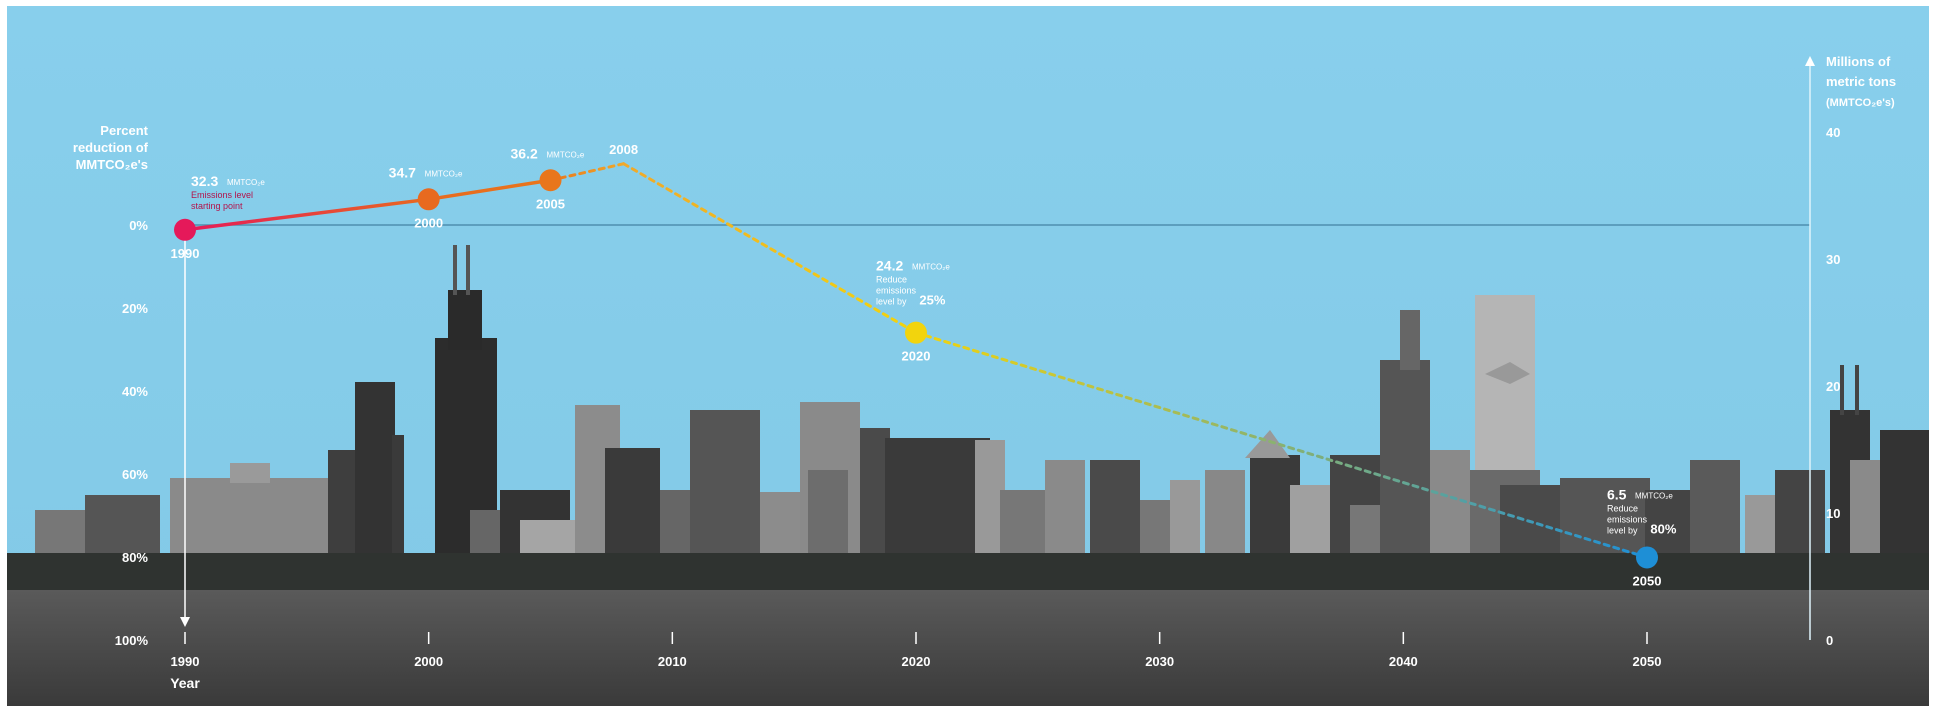 The width and height of the screenshot is (1935, 719). I want to click on left-axis-label-line: MMTCO₂e's, so click(112, 164).